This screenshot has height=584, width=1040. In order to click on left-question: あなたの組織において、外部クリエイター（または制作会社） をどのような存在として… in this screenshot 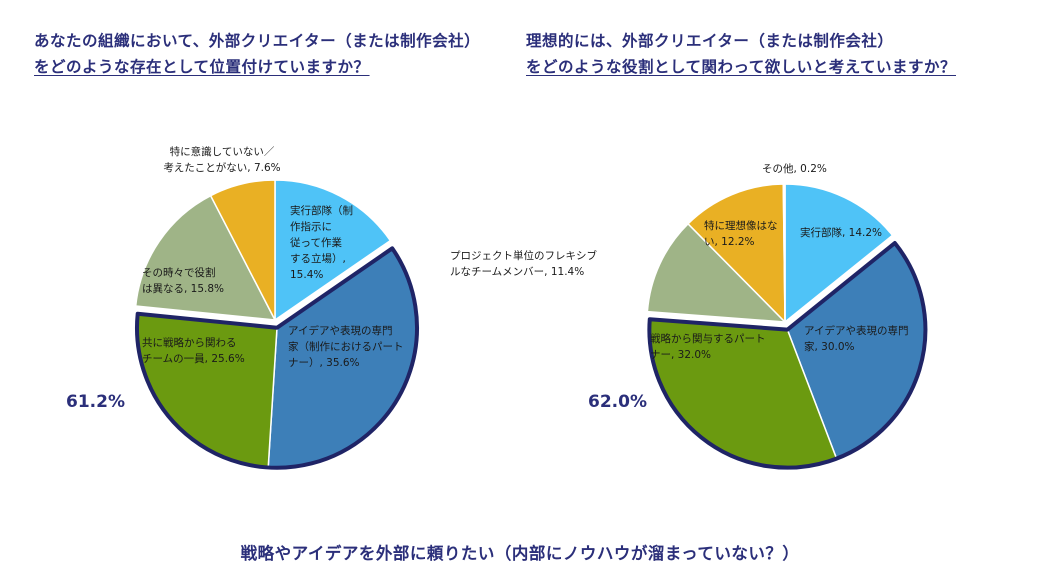, I will do `click(257, 54)`.